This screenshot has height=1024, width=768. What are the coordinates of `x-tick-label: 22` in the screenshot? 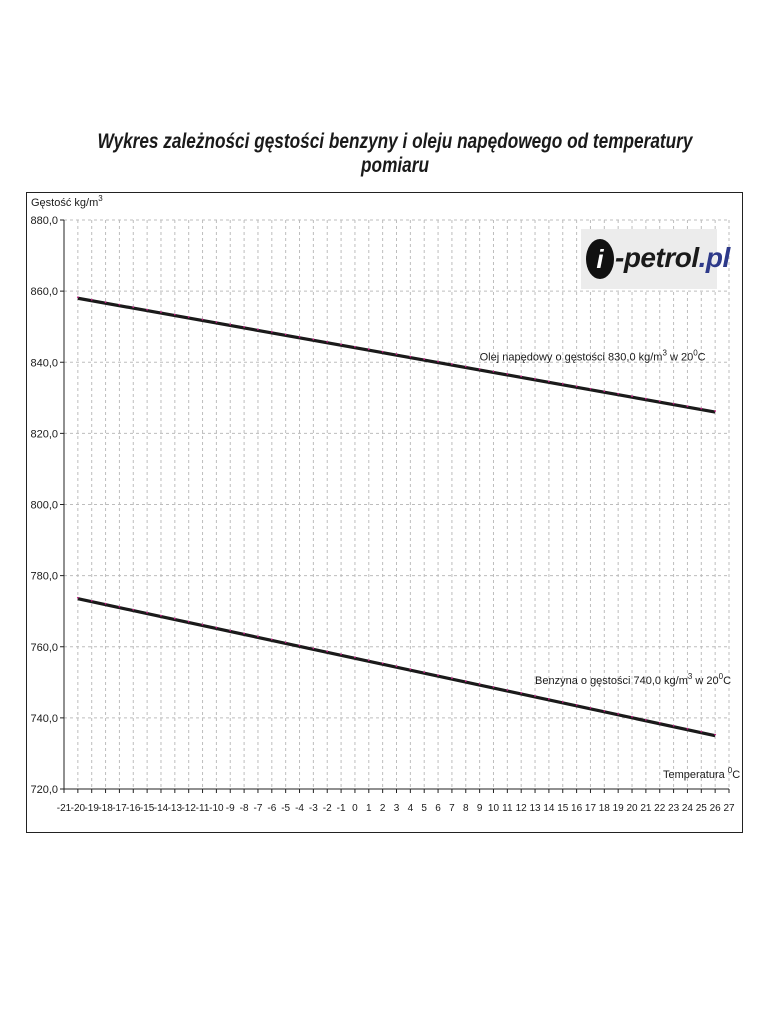 It's located at (660, 808).